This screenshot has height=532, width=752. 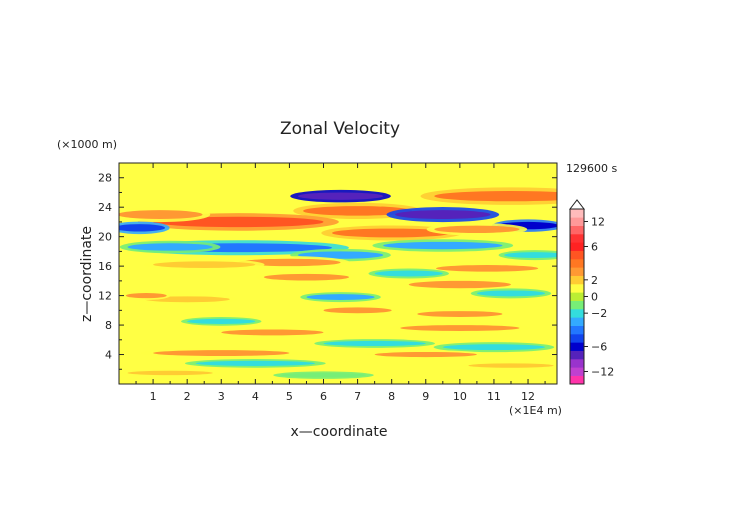 I want to click on x-tick-label-6: 6, so click(x=323, y=396).